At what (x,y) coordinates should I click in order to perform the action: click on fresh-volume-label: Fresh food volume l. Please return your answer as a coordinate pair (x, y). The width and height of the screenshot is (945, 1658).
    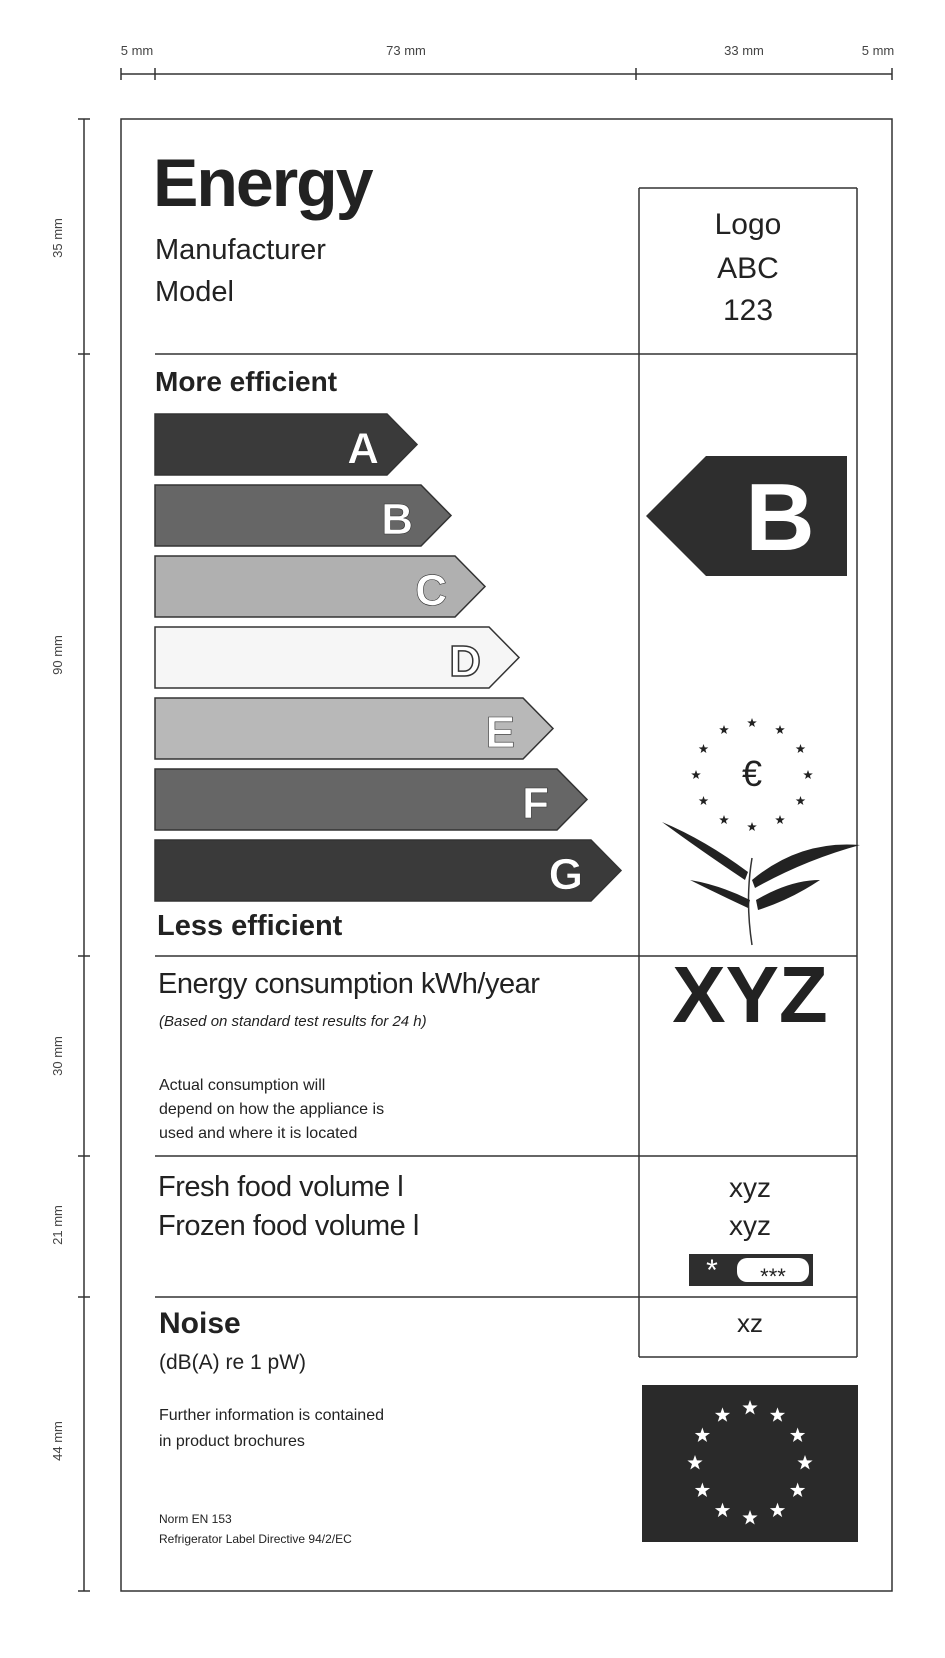
    Looking at the image, I should click on (280, 1187).